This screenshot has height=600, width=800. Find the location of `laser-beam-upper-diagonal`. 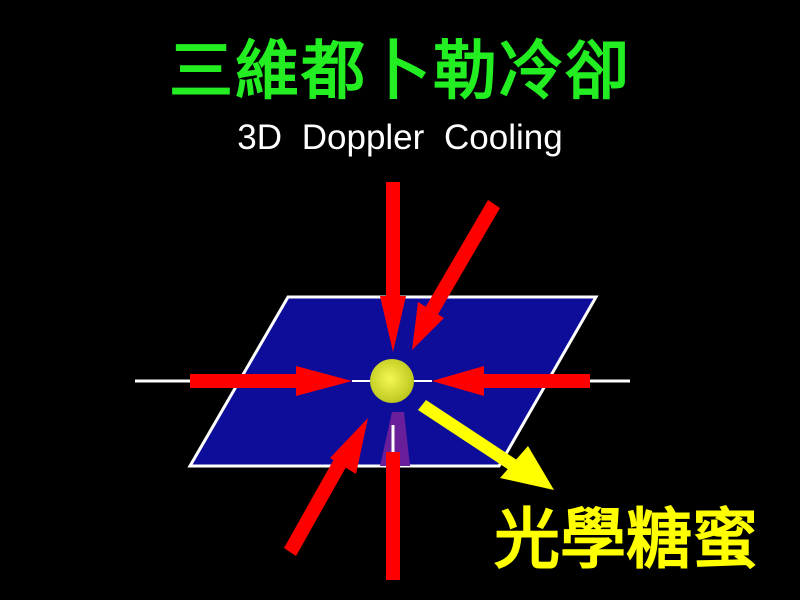

laser-beam-upper-diagonal is located at coordinates (456, 275).